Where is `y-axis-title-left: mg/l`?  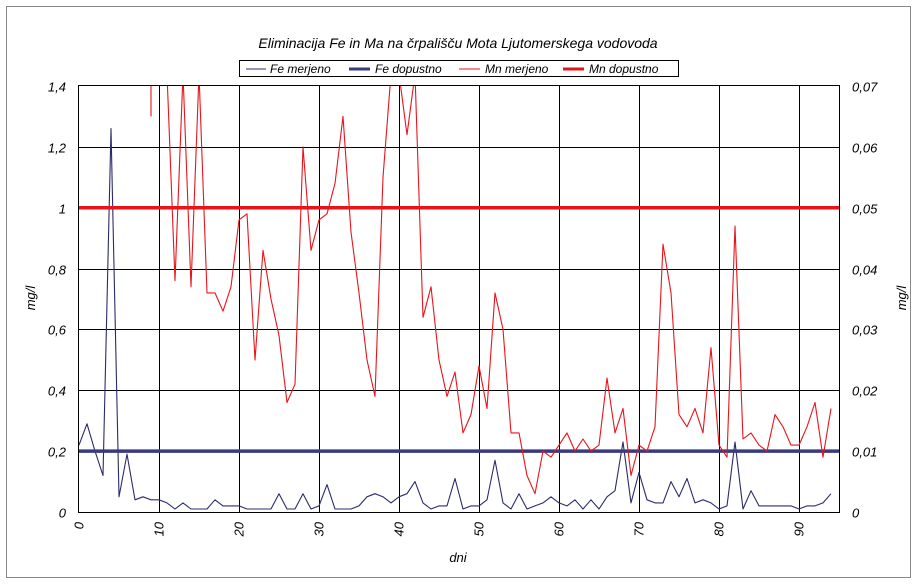 y-axis-title-left: mg/l is located at coordinates (30, 298).